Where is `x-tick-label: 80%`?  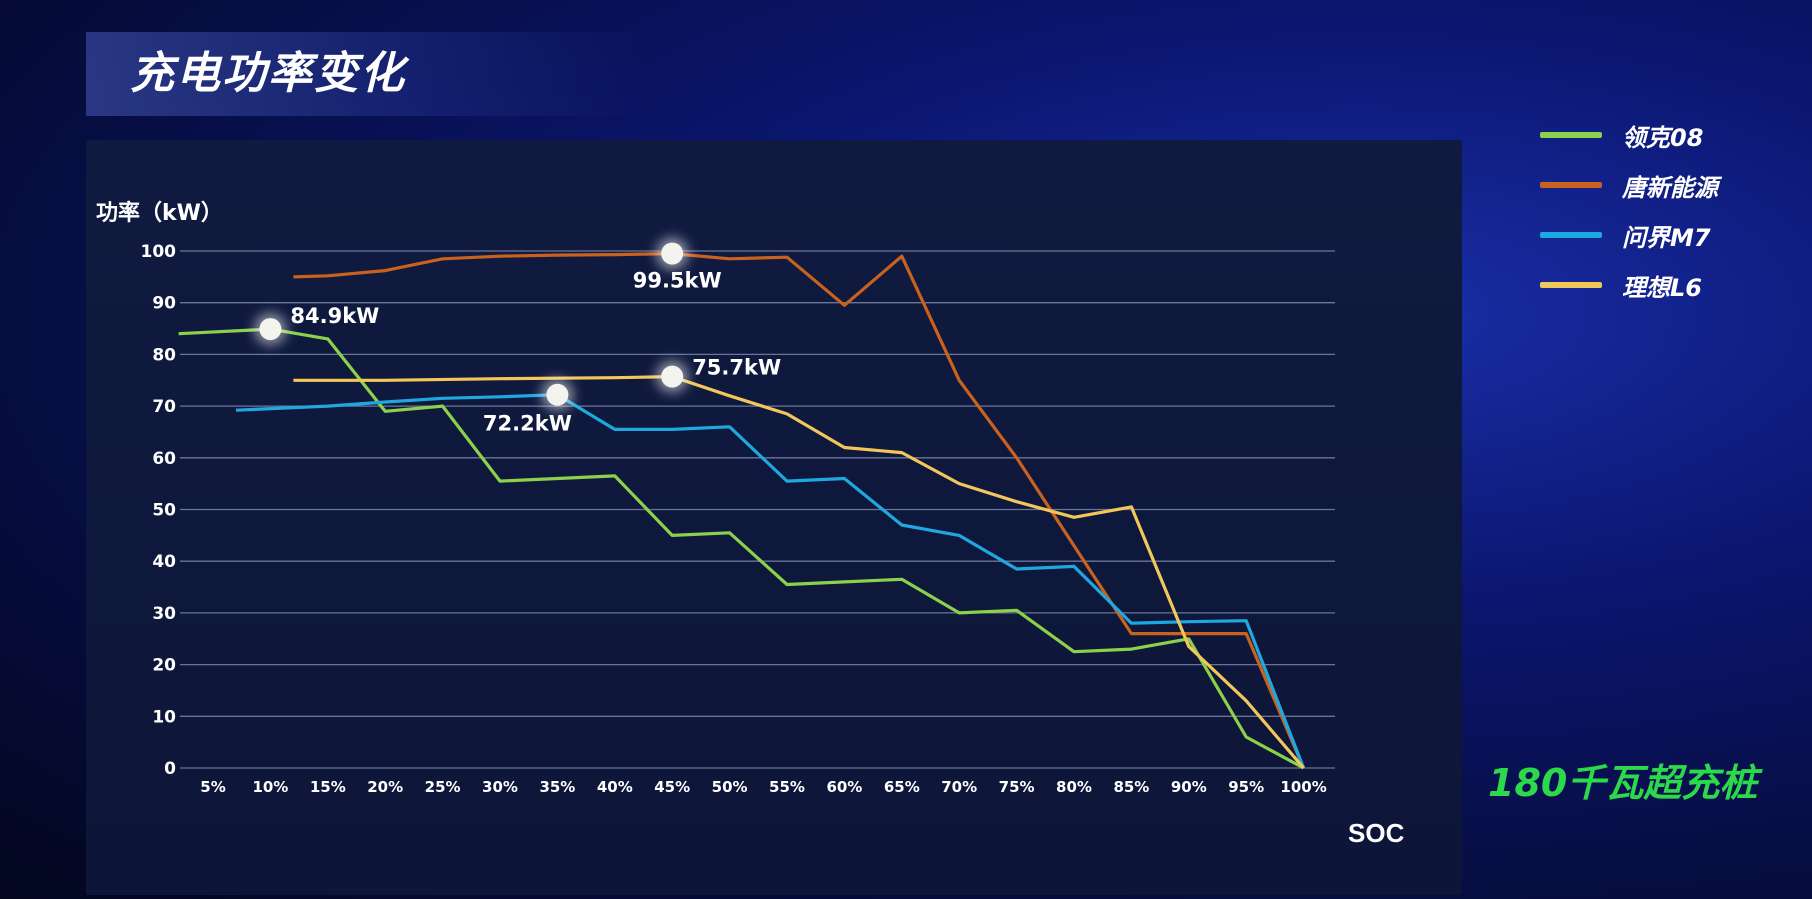 x-tick-label: 80% is located at coordinates (1074, 787).